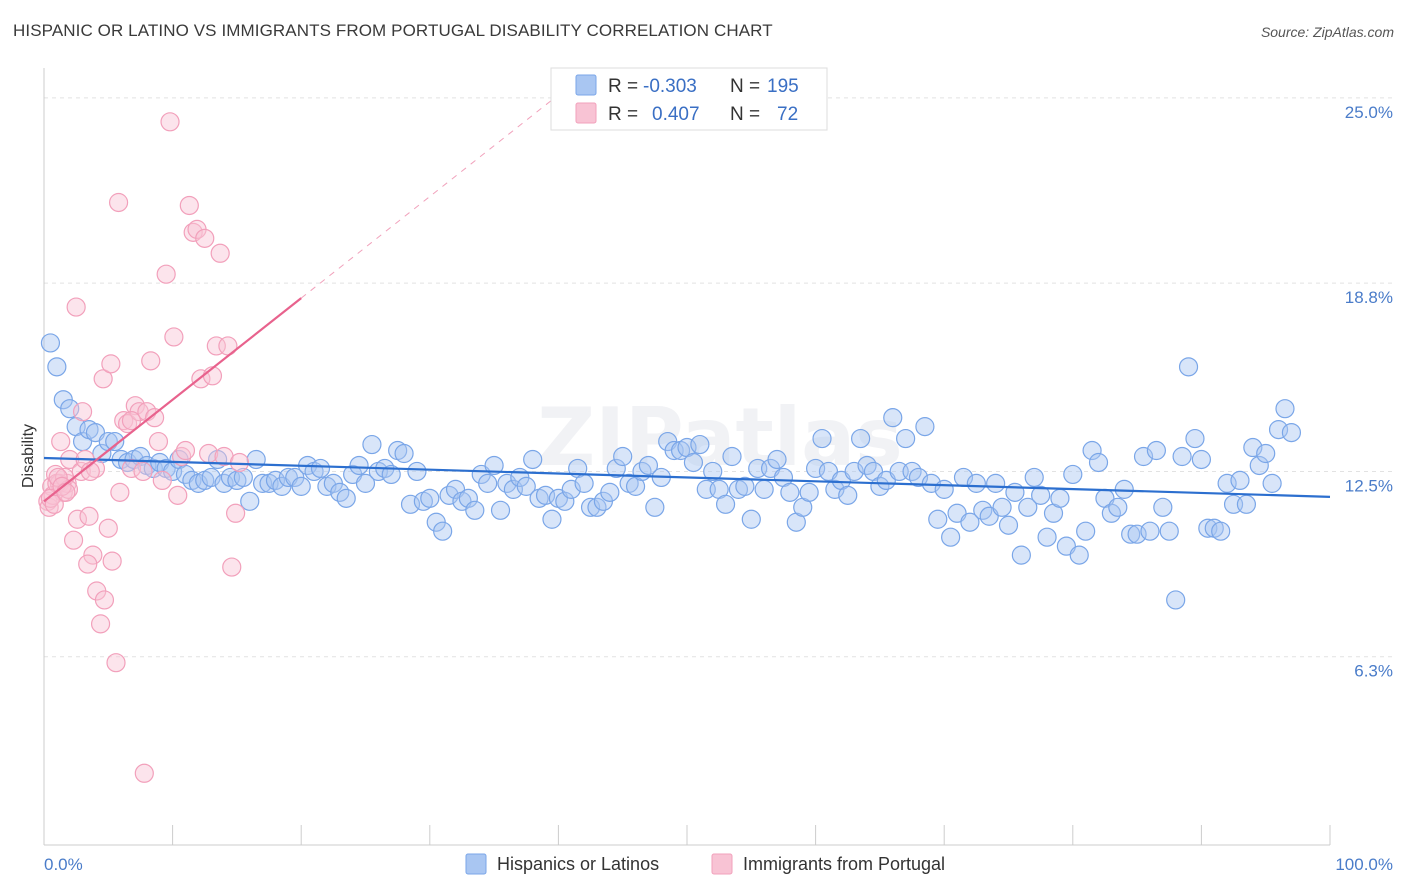 The height and width of the screenshot is (892, 1406). Describe the element at coordinates (63, 864) in the screenshot. I see `x-tick-label: 0.0%` at that location.